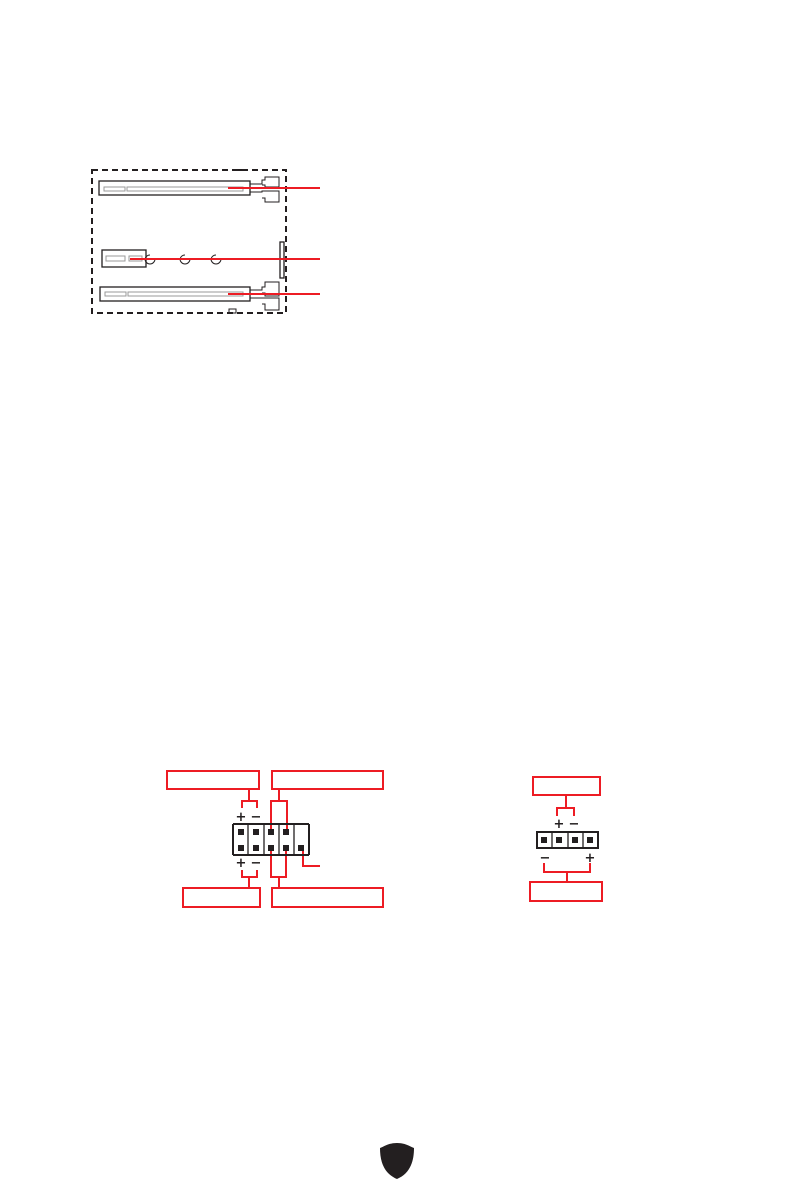 The image size is (794, 1191). What do you see at coordinates (232, 311) in the screenshot?
I see `jumper` at bounding box center [232, 311].